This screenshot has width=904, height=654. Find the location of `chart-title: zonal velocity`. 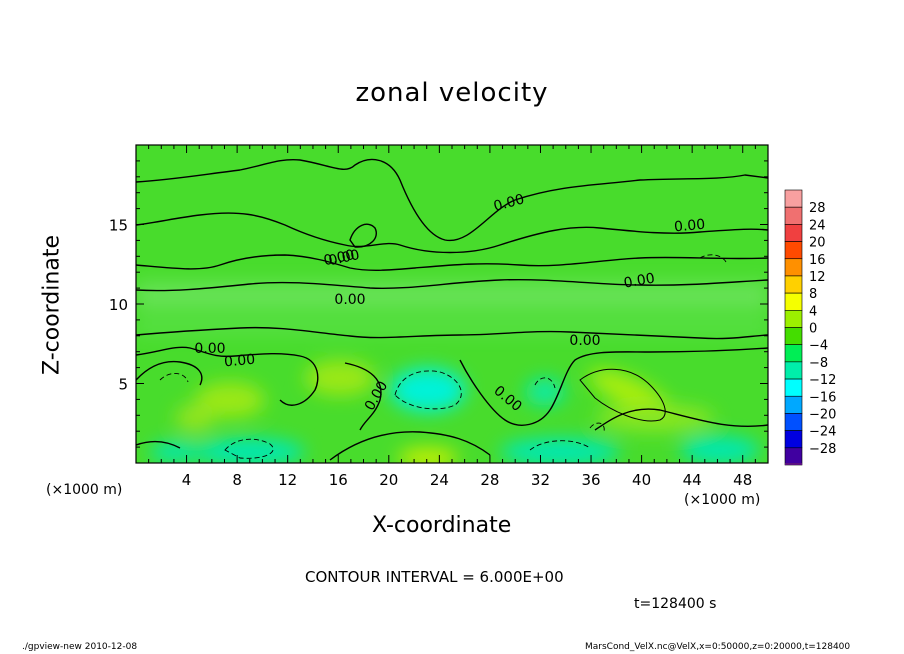

chart-title: zonal velocity is located at coordinates (452, 93).